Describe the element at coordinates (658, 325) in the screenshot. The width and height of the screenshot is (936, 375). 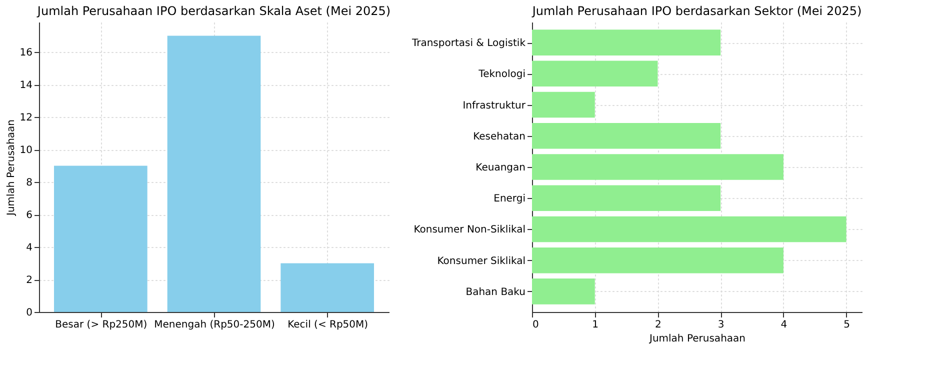
I see `x-tick-label: 2` at that location.